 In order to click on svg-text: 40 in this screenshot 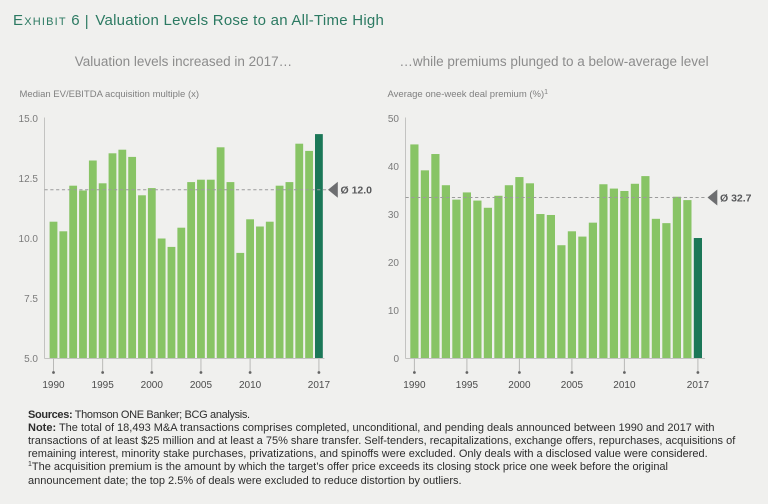, I will do `click(394, 167)`.